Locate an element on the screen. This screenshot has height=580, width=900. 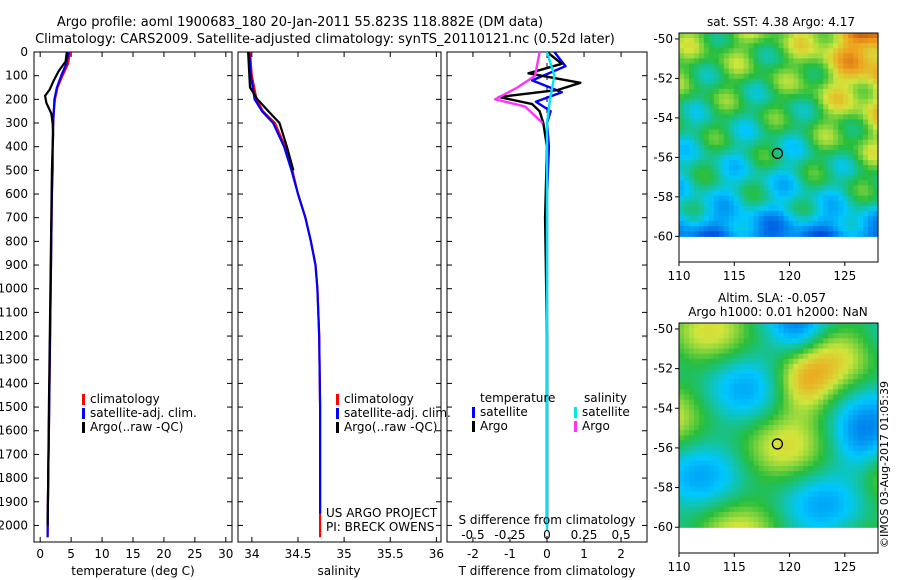
sst-map-x-tick-label: 125 is located at coordinates (844, 276).